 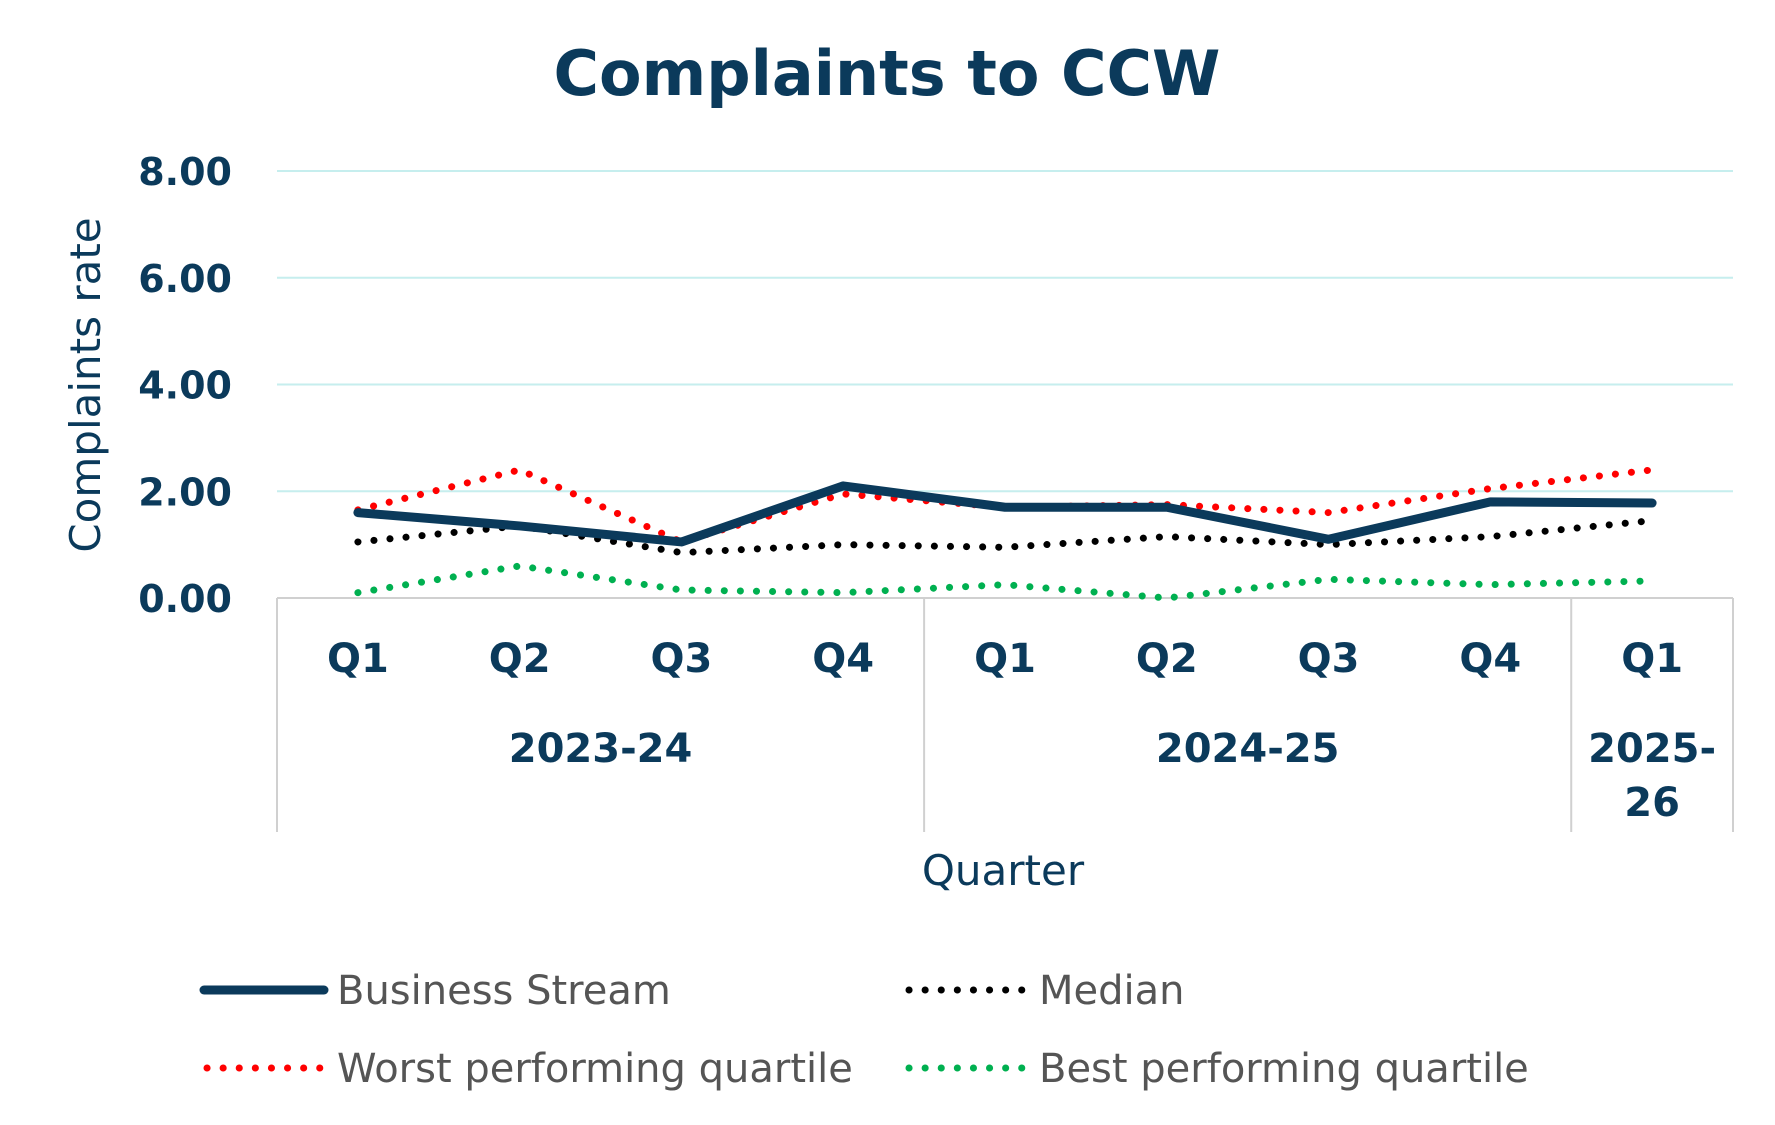 I want to click on legend-label: Worst performing quartile, so click(x=595, y=1069).